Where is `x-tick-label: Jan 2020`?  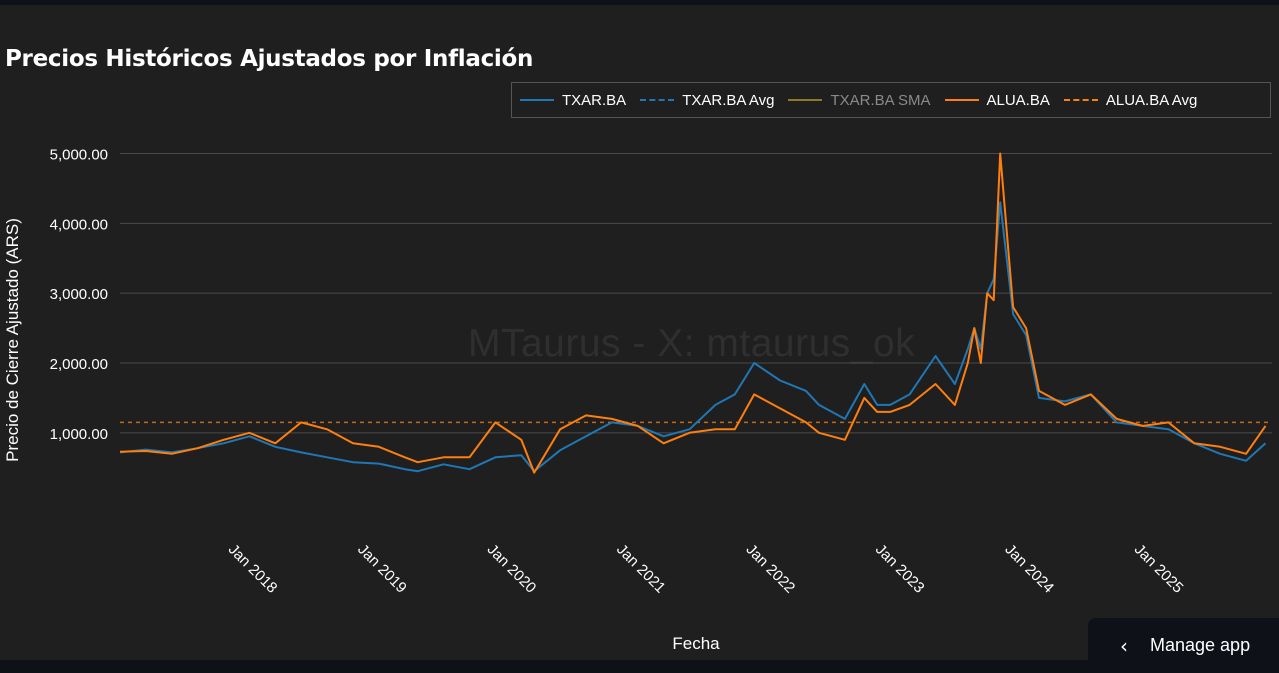
x-tick-label: Jan 2020 is located at coordinates (512, 569).